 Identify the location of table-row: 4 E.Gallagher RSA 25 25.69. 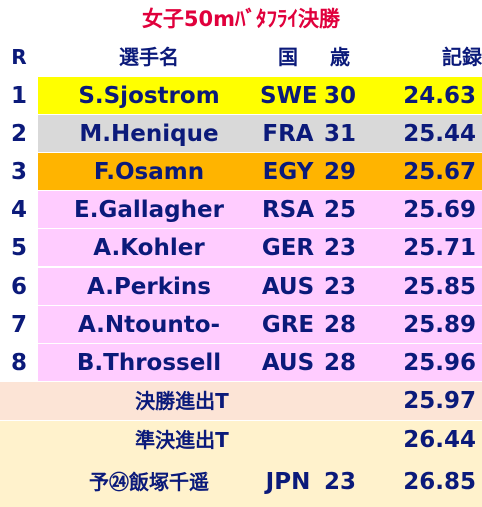
(241, 210).